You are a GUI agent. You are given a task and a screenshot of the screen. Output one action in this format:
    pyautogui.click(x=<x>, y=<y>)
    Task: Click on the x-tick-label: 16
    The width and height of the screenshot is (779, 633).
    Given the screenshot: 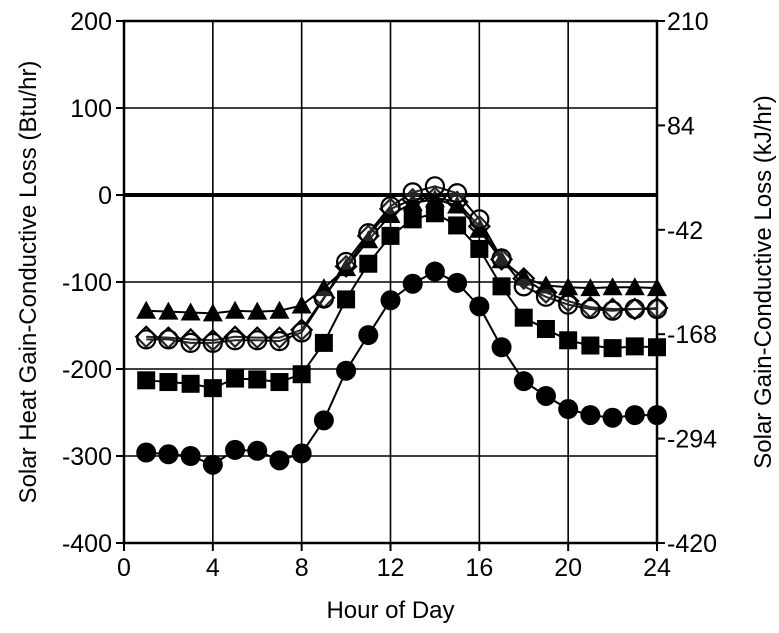 What is the action you would take?
    pyautogui.click(x=479, y=568)
    